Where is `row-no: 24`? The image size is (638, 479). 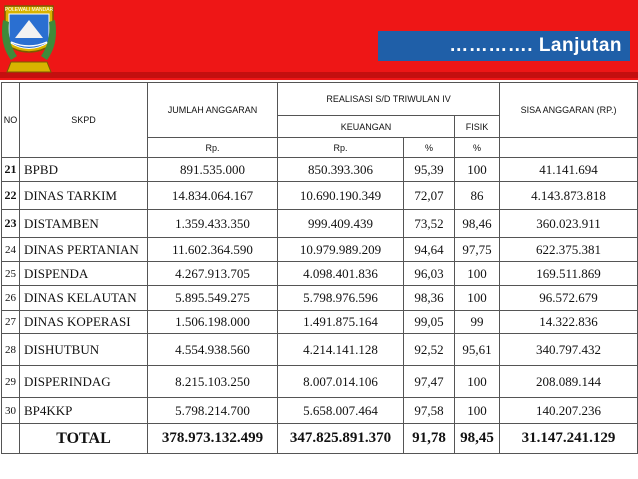
row-no: 24 is located at coordinates (10, 249).